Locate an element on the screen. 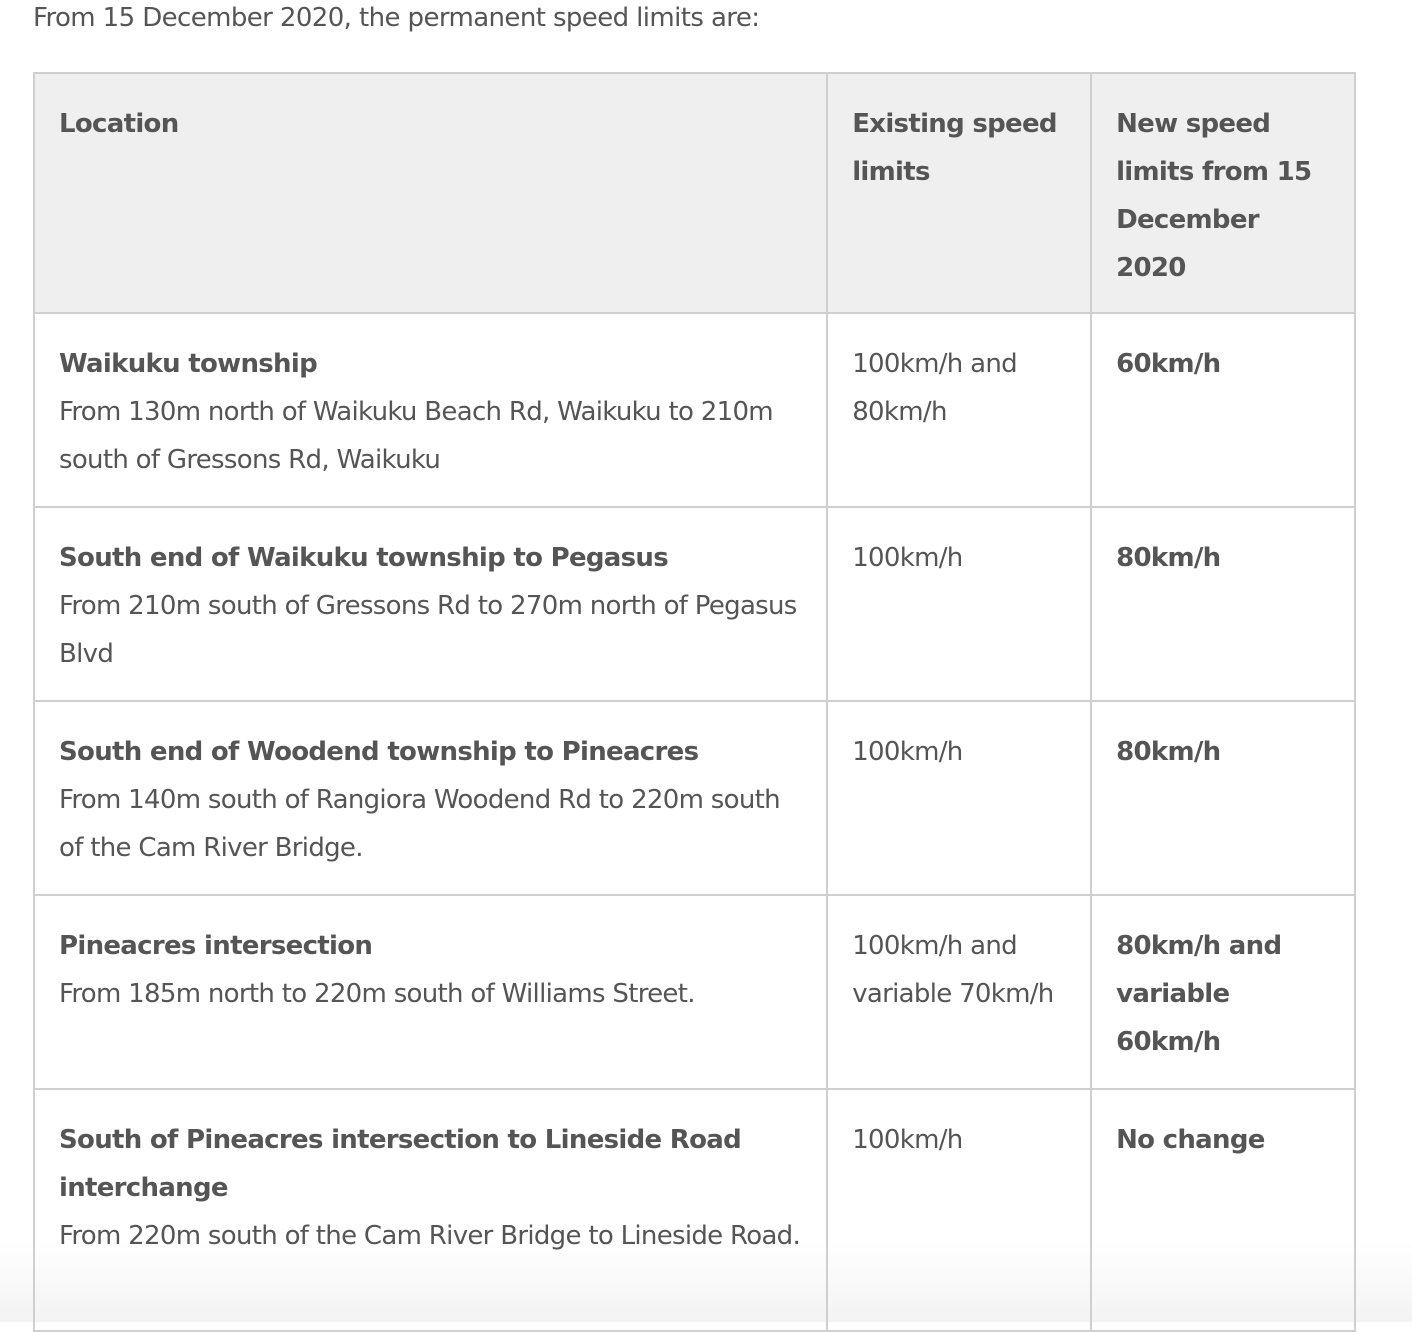  location-title: Pineacres intersection is located at coordinates (216, 946).